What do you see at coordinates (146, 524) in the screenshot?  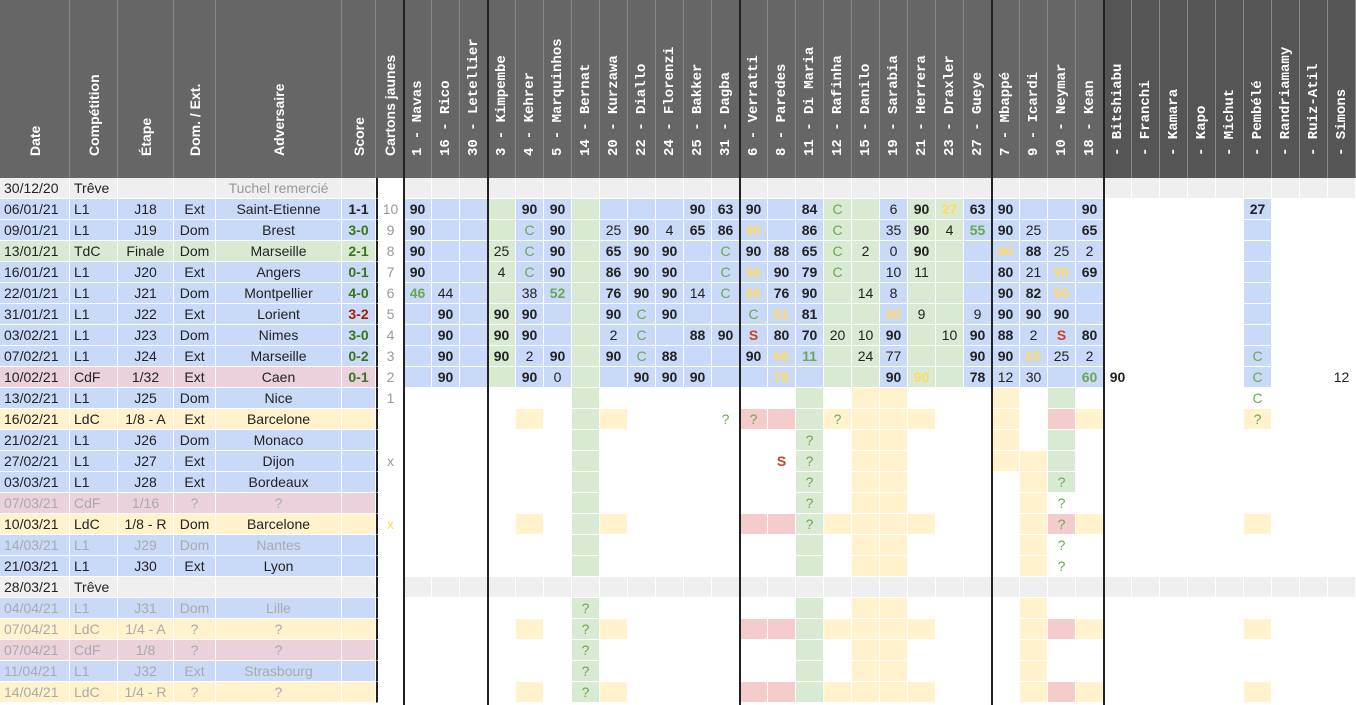 I see `cell-etape: 1/8 - R` at bounding box center [146, 524].